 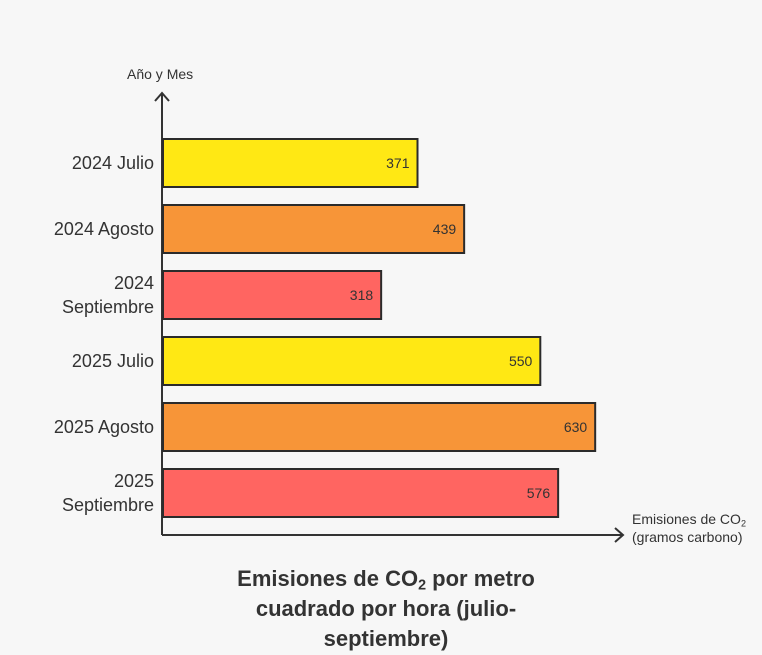 I want to click on y-tick-label: 2024 Agosto, so click(x=104, y=229).